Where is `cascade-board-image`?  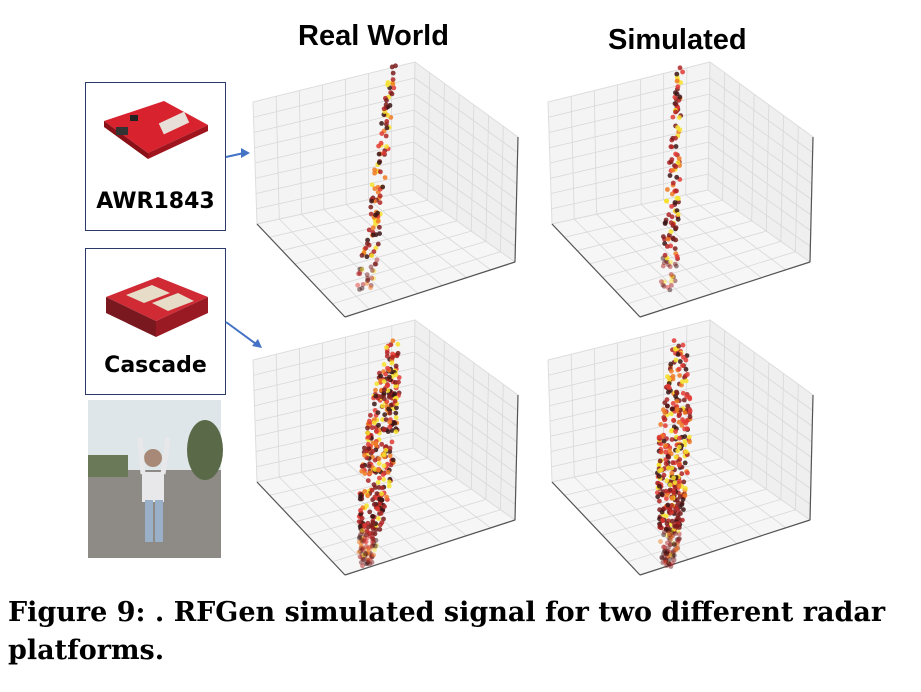
cascade-board-image is located at coordinates (157, 307).